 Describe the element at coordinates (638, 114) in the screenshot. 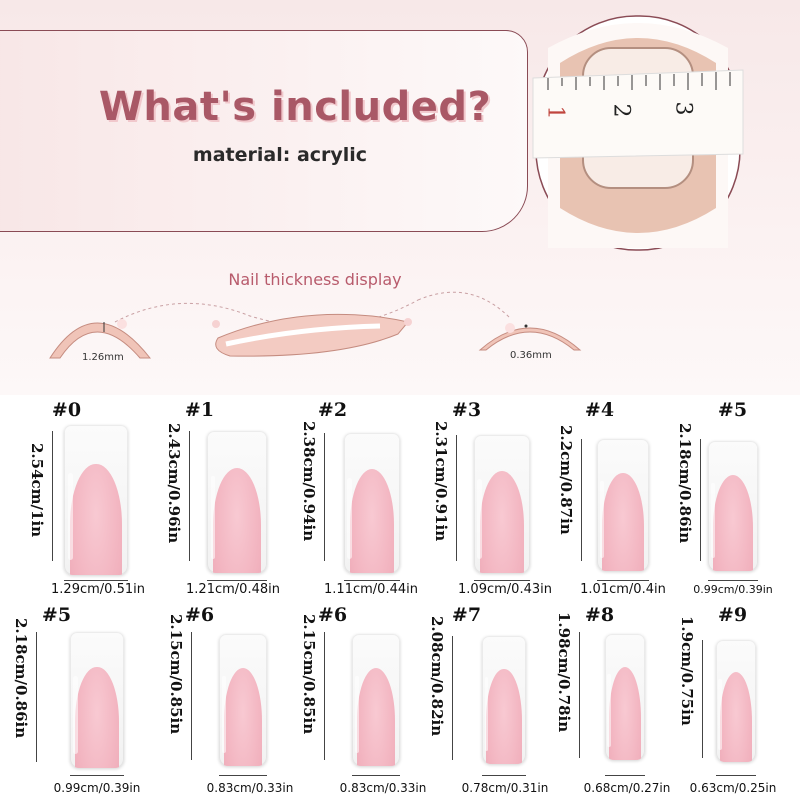

I see `measuring-tape-icon` at that location.